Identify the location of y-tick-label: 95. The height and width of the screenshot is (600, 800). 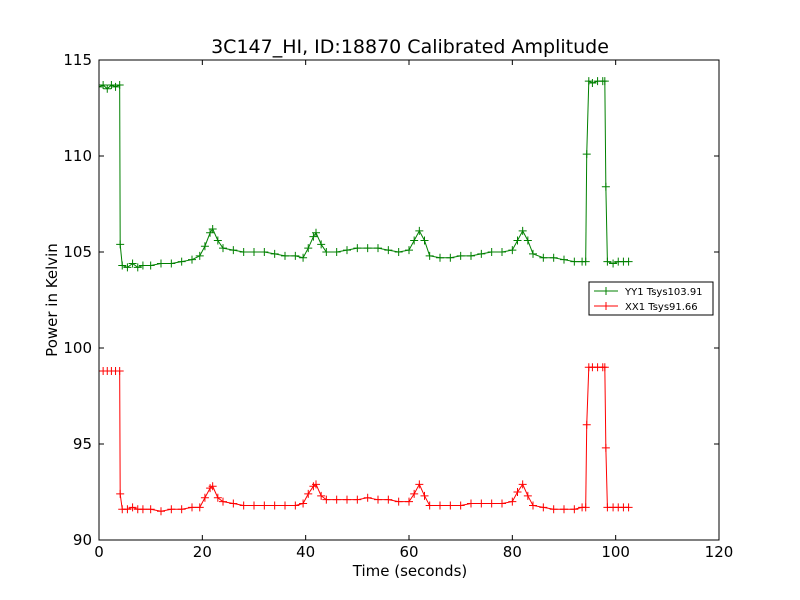
(82, 444).